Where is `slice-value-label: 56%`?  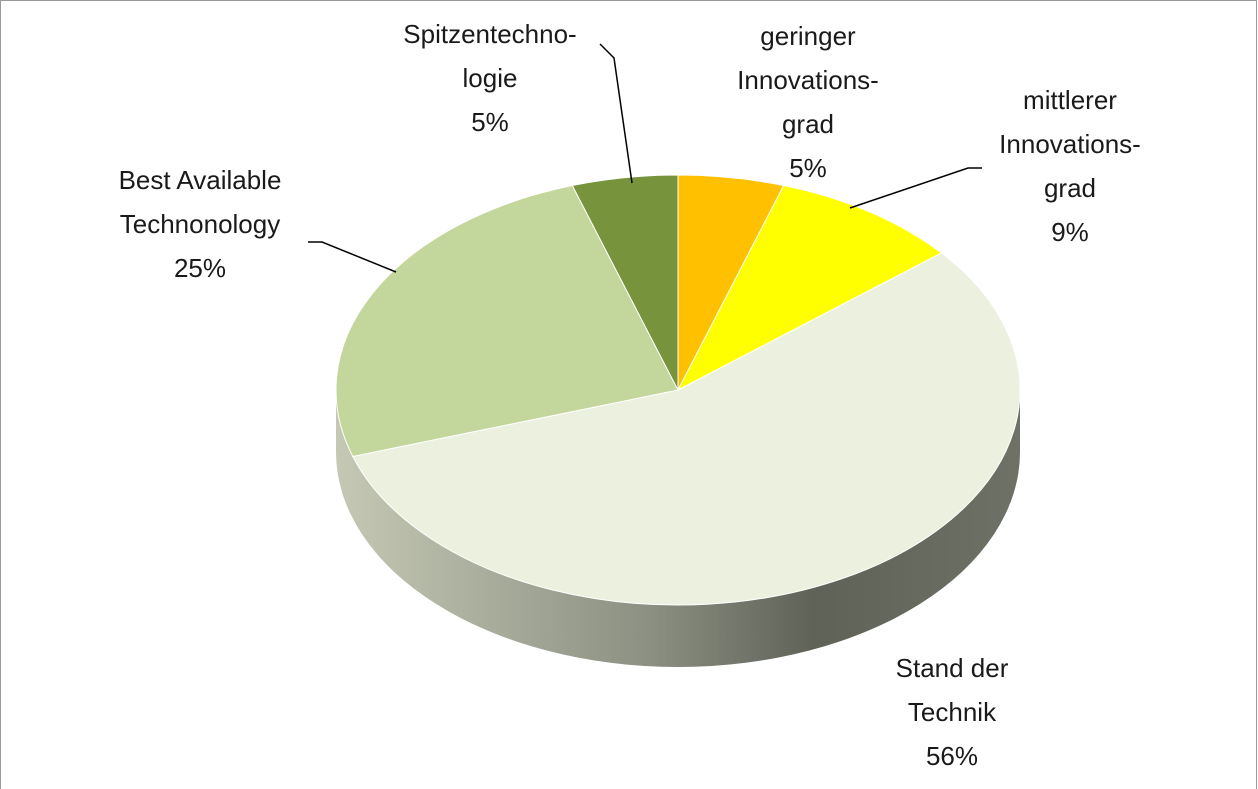 slice-value-label: 56% is located at coordinates (952, 756).